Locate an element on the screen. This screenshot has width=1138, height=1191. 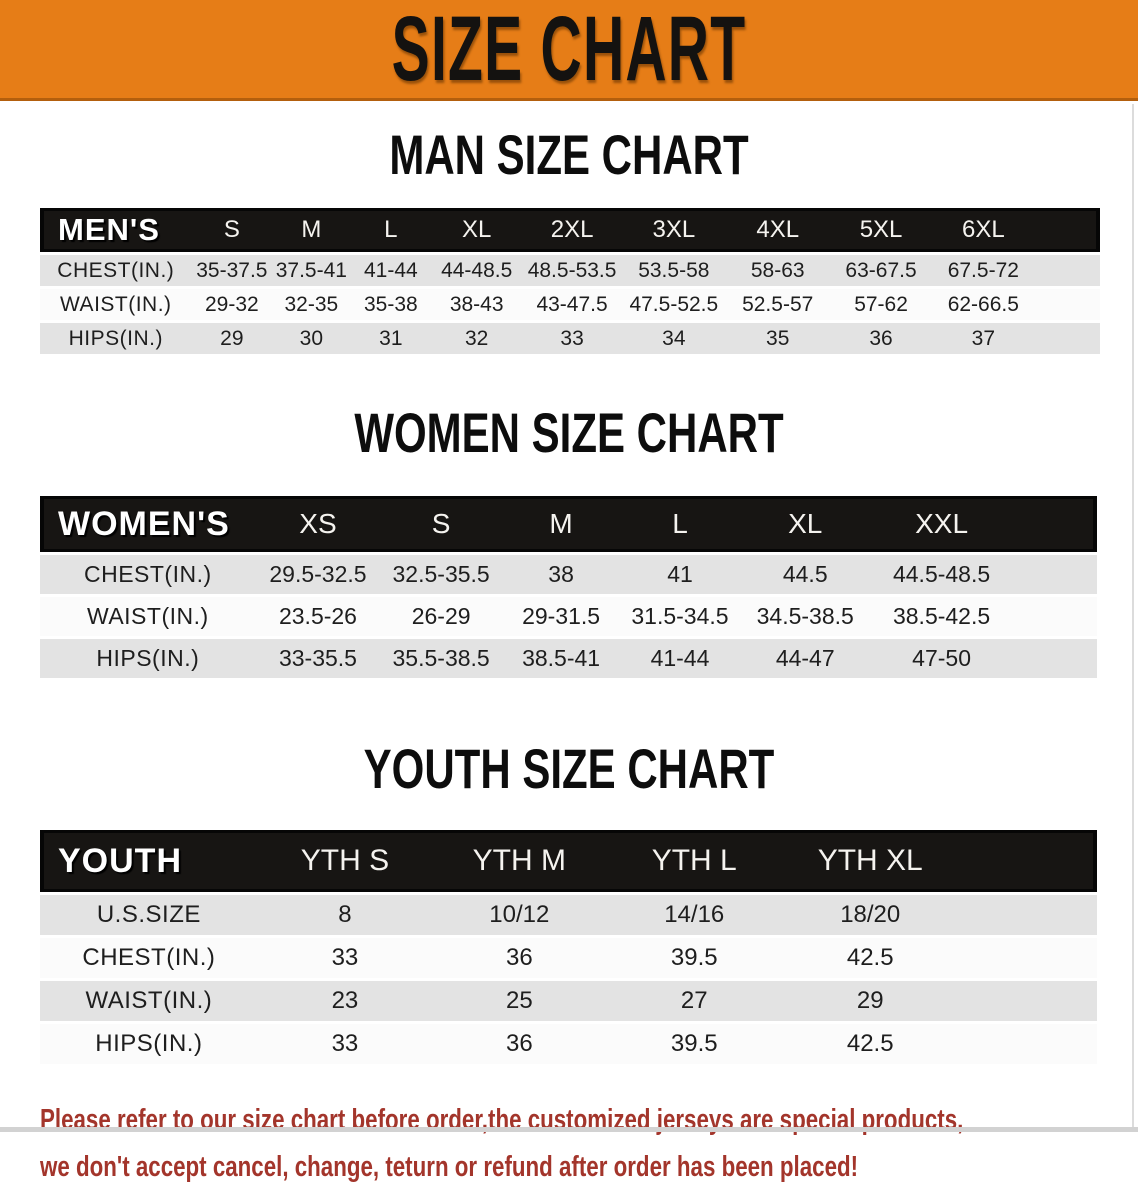
size-value: 47-50 is located at coordinates (941, 658).